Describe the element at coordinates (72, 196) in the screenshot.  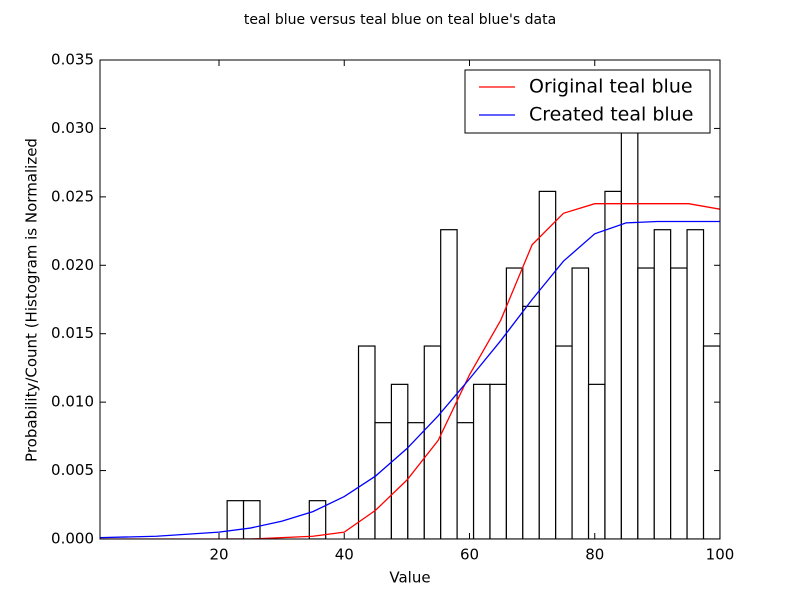
I see `y-tick-label: 0.025` at that location.